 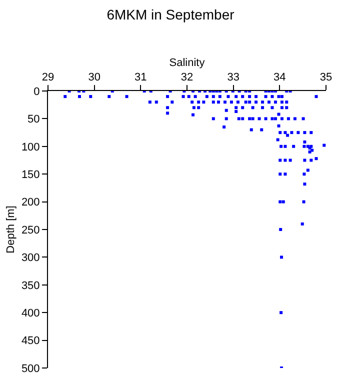 I want to click on x-tick-label: 33, so click(x=233, y=78).